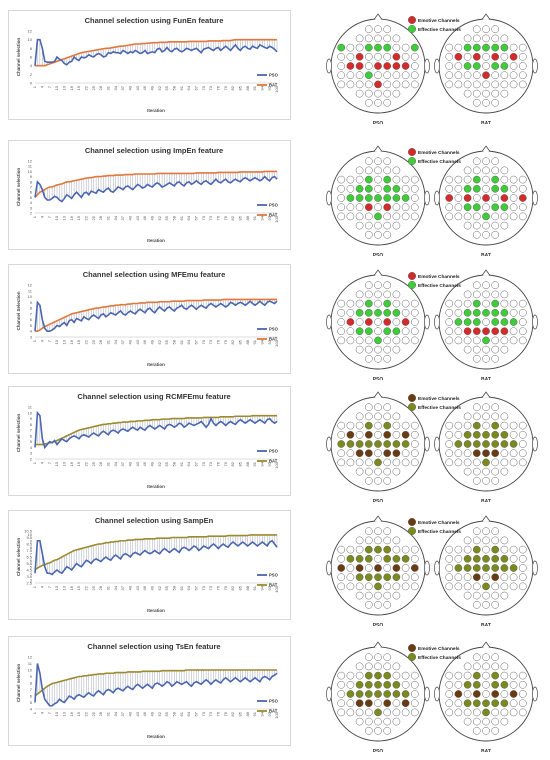 Image resolution: width=550 pixels, height=760 pixels. I want to click on x-tick-label: 25, so click(93, 713).